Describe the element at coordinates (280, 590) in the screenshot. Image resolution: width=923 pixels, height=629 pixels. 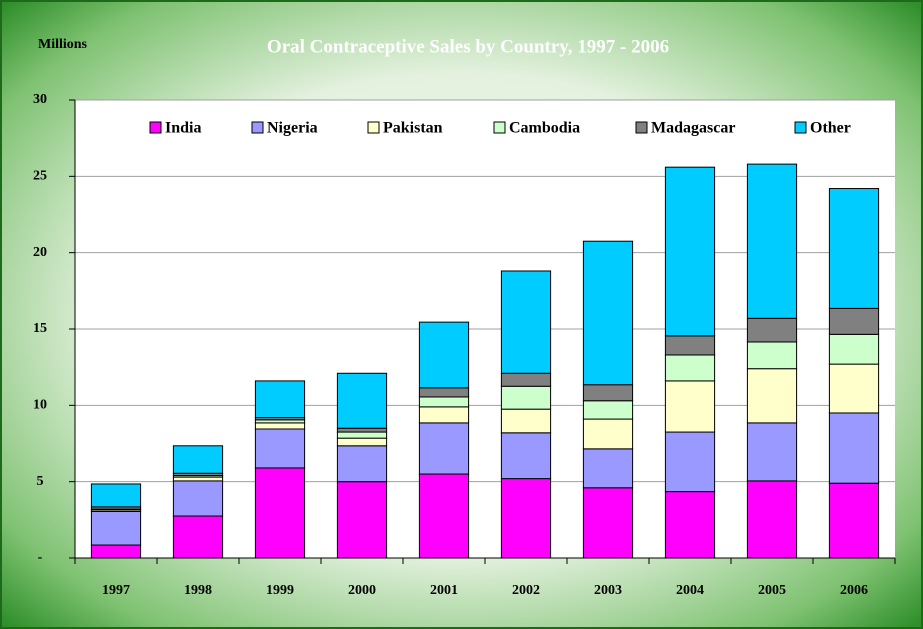
I see `x-tick-label: 1999` at that location.